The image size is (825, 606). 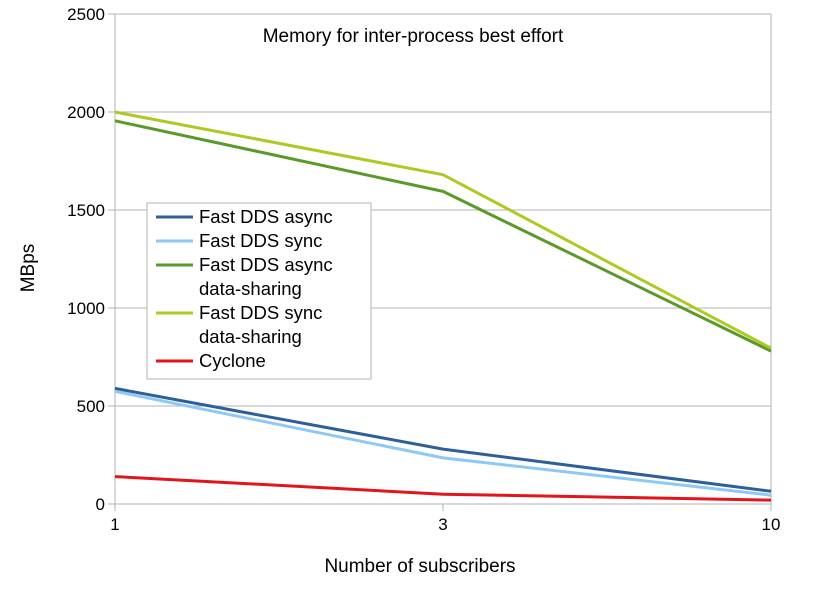 I want to click on y-tick-label-0: 0, so click(x=100, y=504).